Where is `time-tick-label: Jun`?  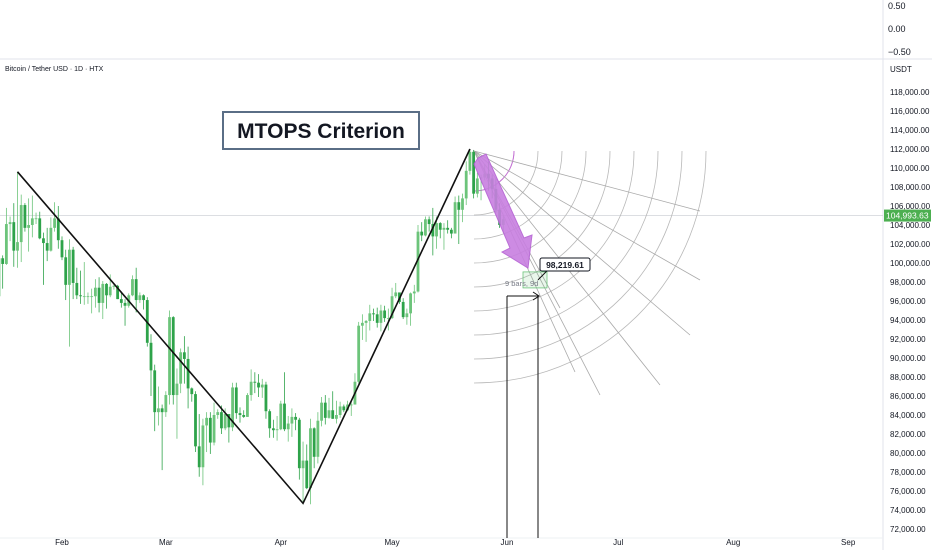 time-tick-label: Jun is located at coordinates (507, 542).